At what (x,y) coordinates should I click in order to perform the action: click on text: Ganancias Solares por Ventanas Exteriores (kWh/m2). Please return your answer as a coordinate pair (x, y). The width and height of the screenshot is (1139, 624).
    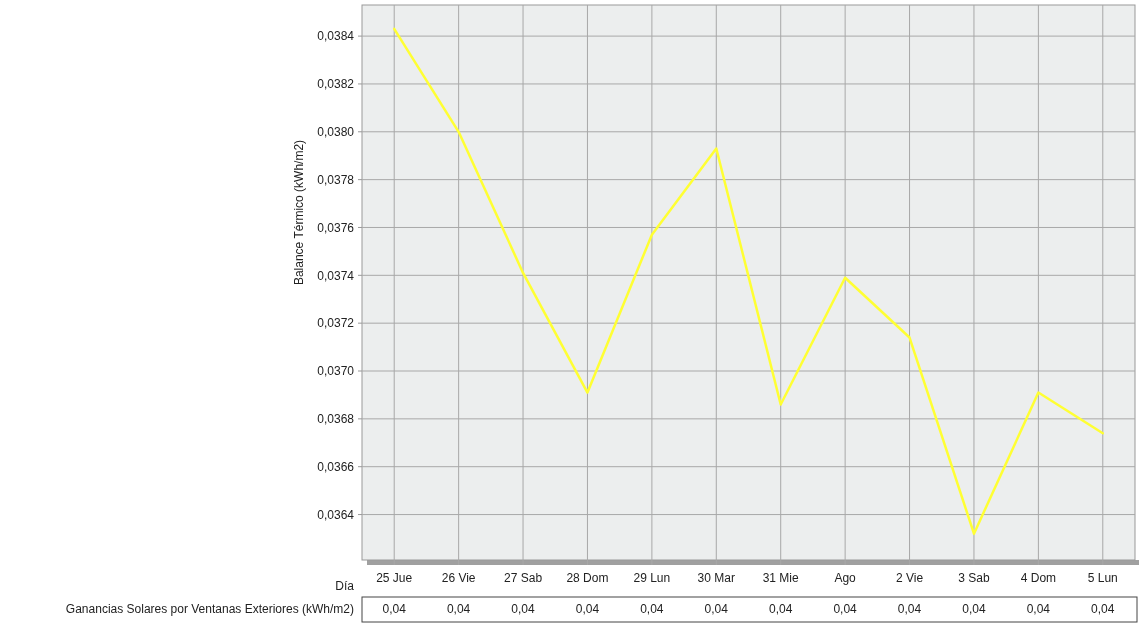
    Looking at the image, I should click on (209, 609).